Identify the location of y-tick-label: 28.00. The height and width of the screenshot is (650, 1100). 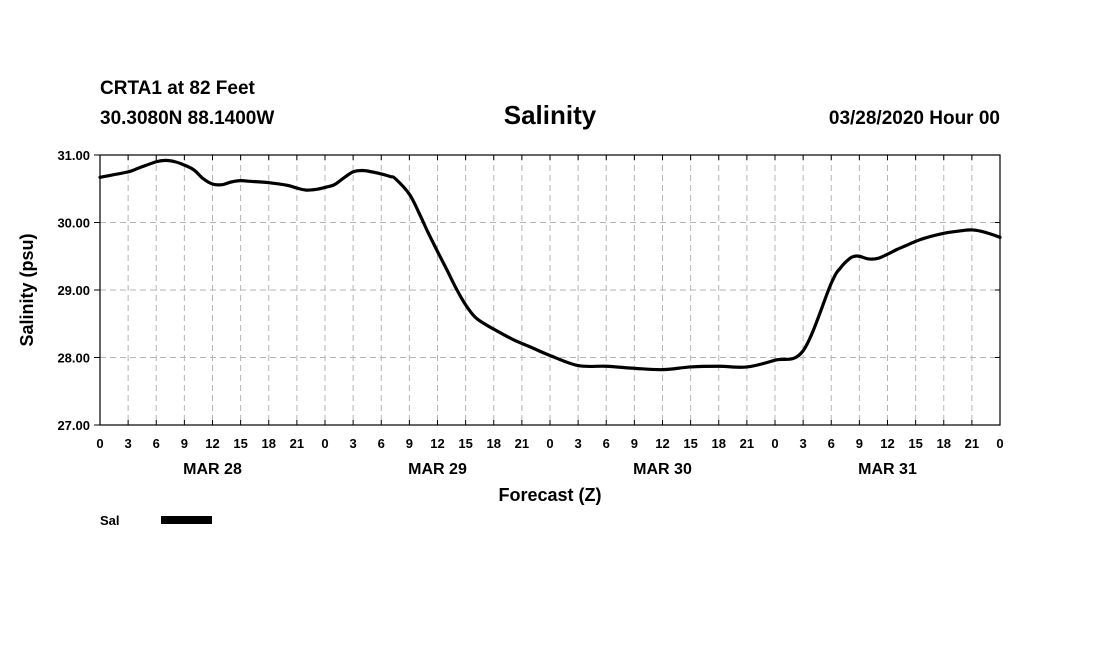
(73, 358).